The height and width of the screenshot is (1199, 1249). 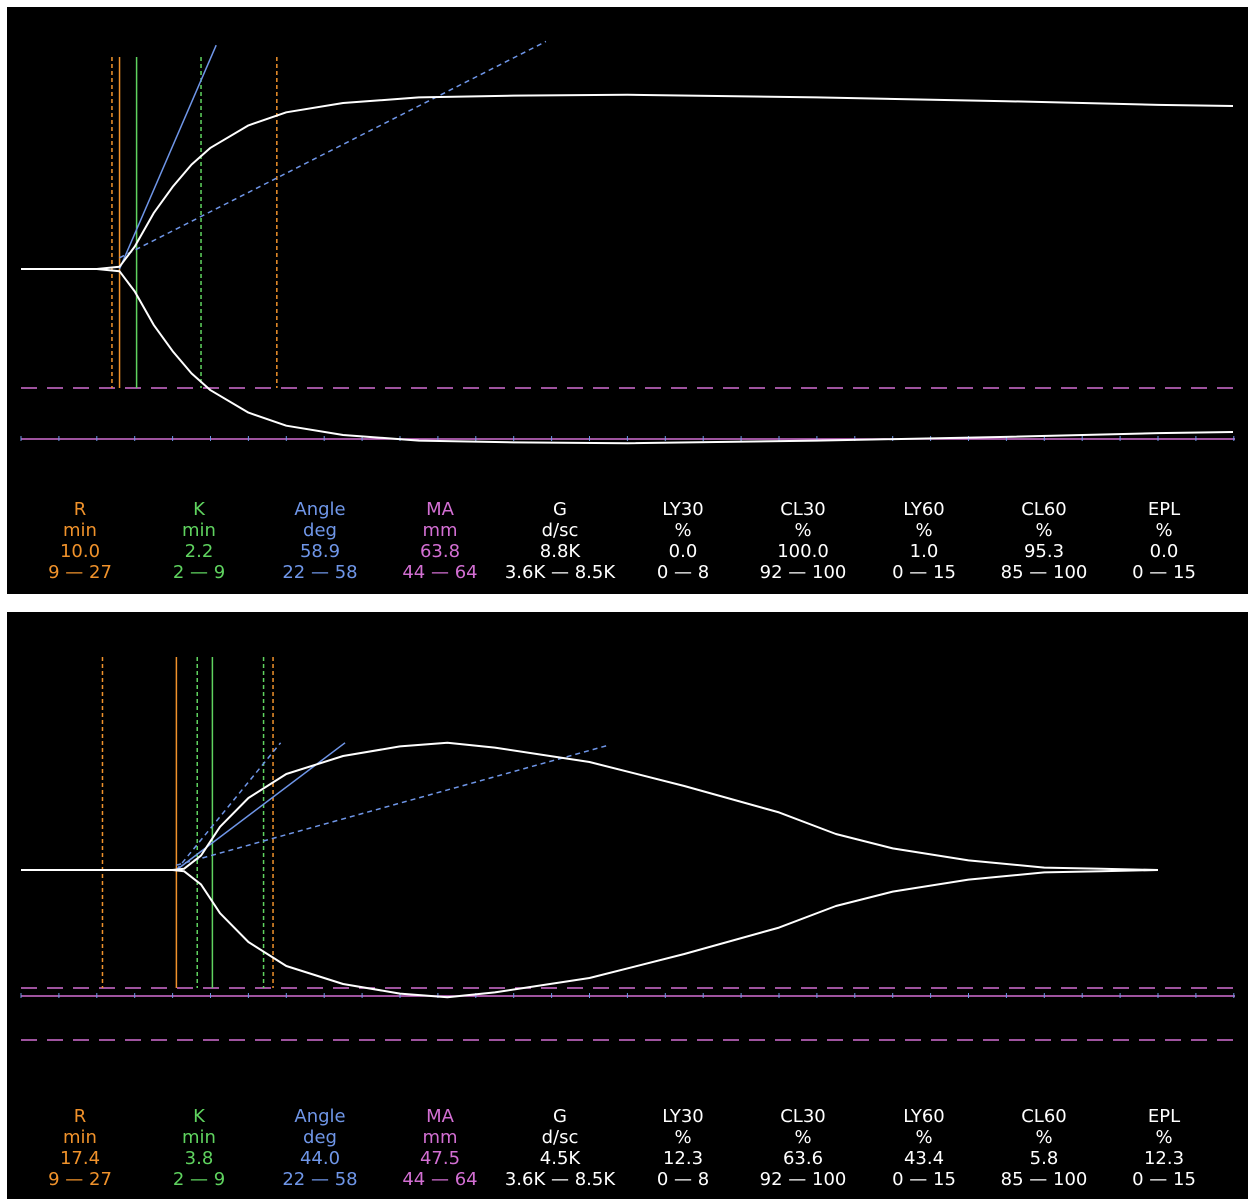 I want to click on param-epl-value: 12.3, so click(x=1164, y=1158).